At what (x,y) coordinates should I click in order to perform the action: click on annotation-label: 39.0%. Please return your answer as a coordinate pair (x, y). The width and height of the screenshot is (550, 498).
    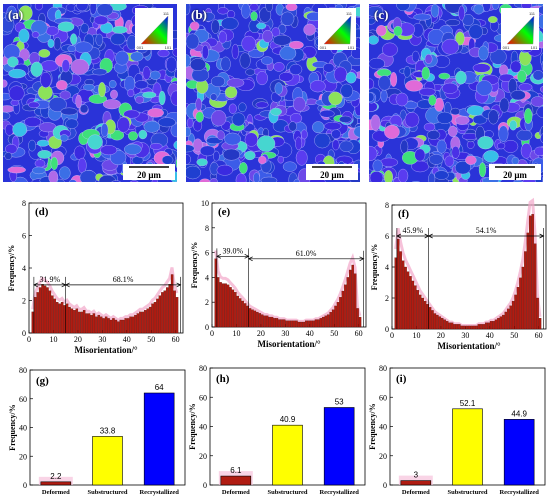
    Looking at the image, I should click on (232, 250).